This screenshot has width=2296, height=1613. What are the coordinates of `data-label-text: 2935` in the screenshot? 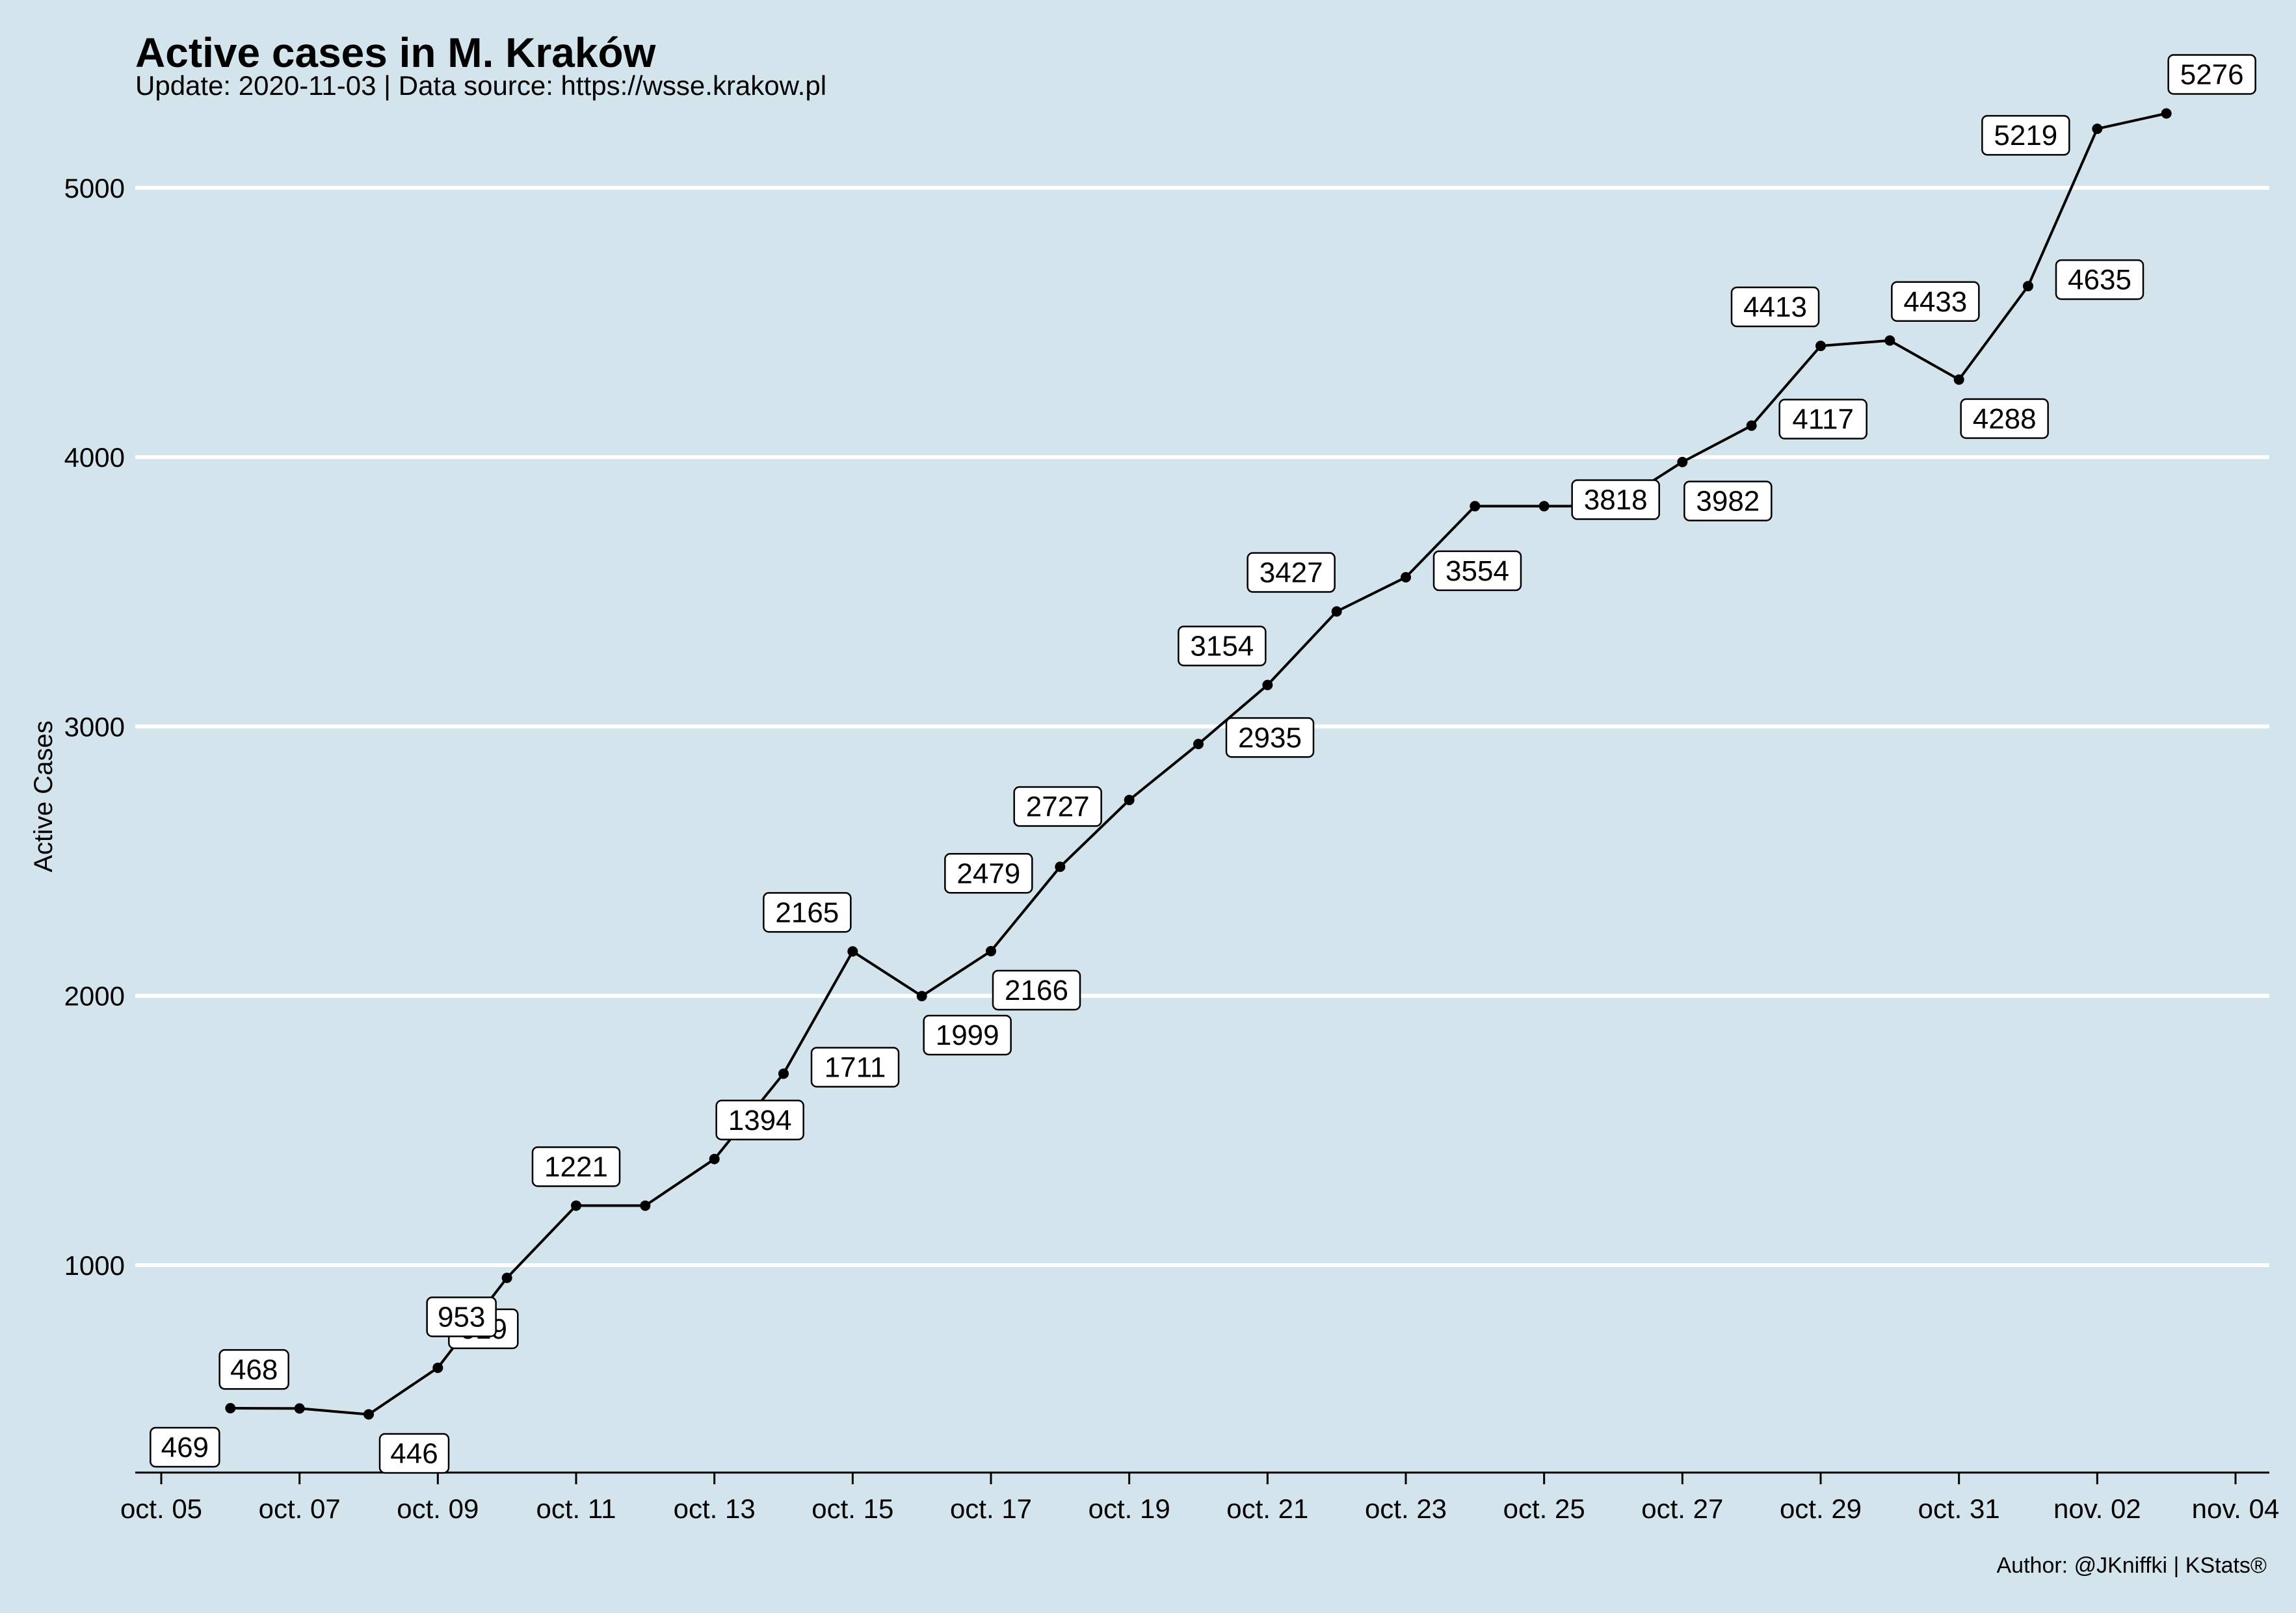 It's located at (1270, 738).